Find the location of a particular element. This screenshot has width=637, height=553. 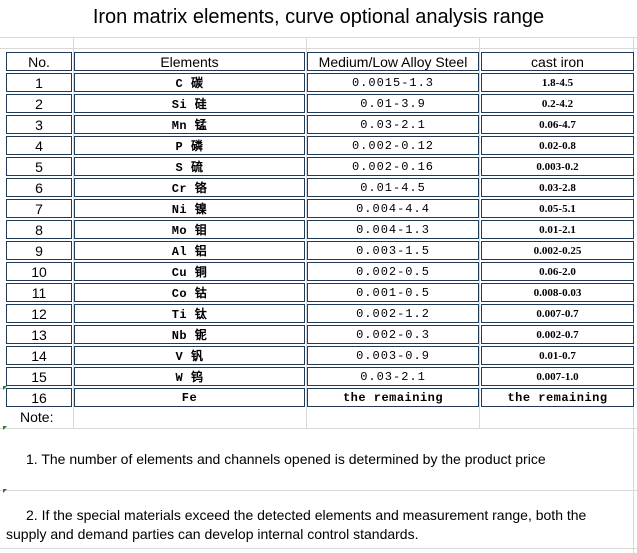

header-cast-iron: cast iron is located at coordinates (557, 61).